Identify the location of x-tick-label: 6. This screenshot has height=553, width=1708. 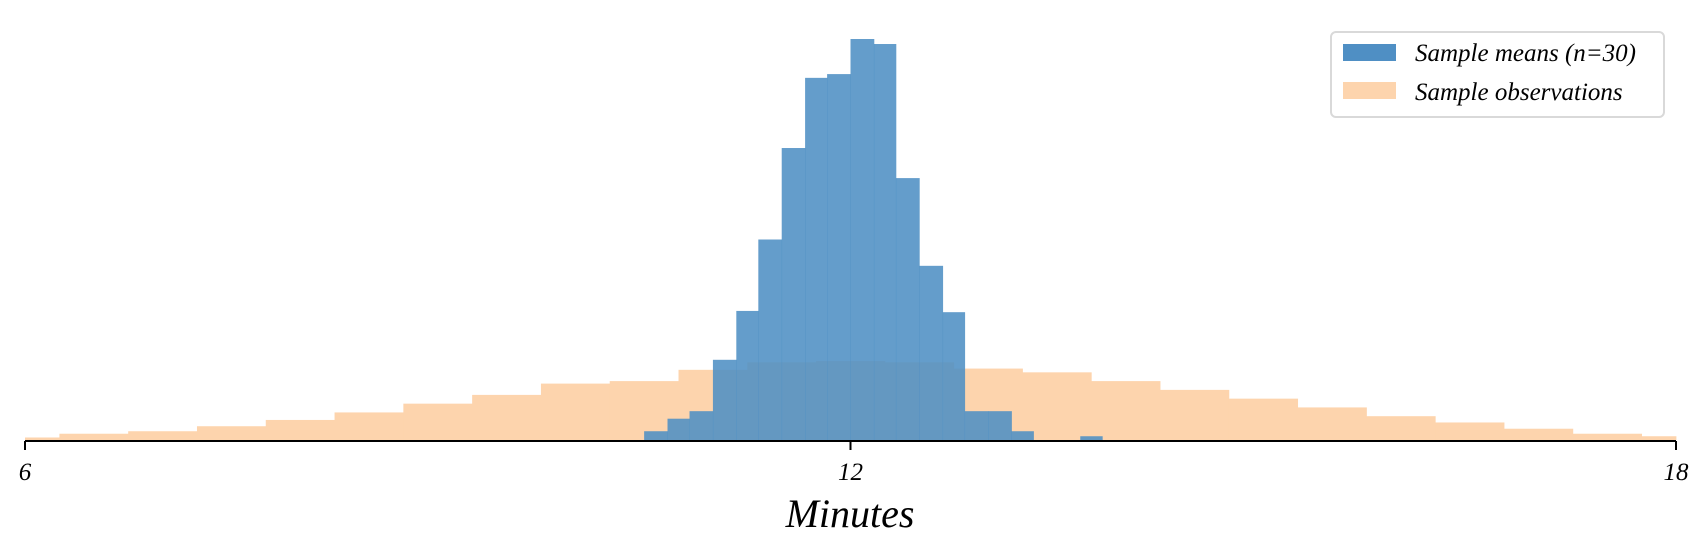
(25, 472).